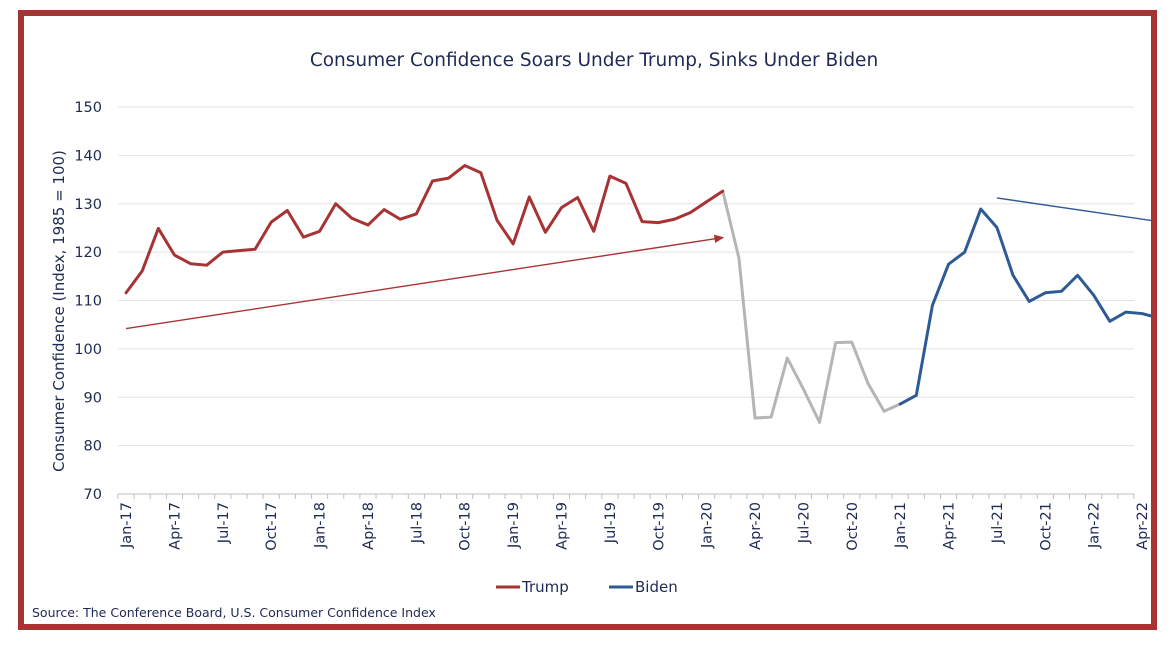 The image size is (1174, 652). Describe the element at coordinates (59, 311) in the screenshot. I see `y-axis-label: Consumer Confidence (Index, 1985 = 100)` at that location.